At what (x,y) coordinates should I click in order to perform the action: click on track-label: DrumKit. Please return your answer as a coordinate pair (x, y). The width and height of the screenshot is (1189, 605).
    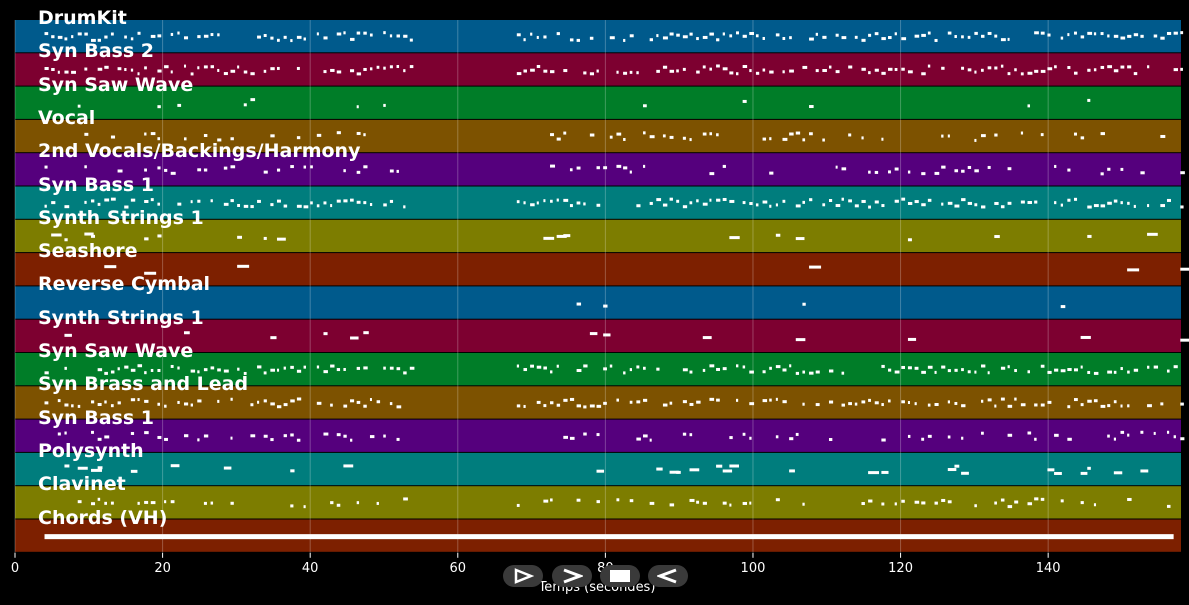
    Looking at the image, I should click on (82, 18).